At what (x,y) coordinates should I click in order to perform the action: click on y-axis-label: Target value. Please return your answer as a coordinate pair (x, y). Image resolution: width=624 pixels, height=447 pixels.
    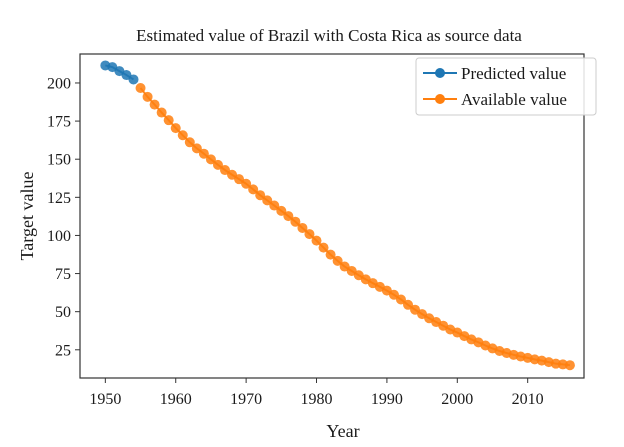
    Looking at the image, I should click on (27, 216).